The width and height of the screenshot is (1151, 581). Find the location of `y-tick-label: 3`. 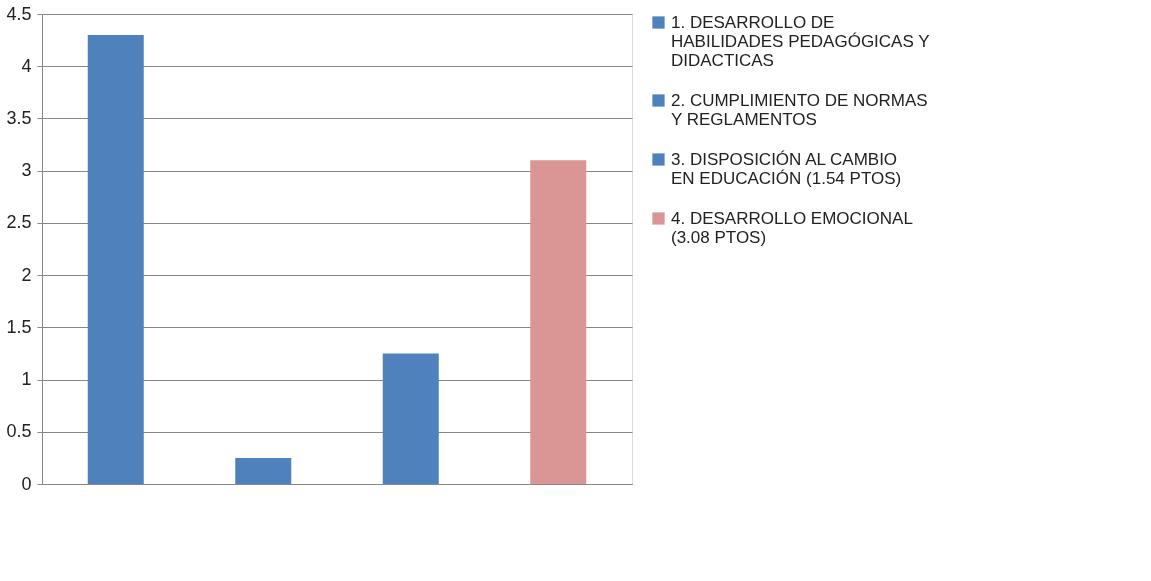

y-tick-label: 3 is located at coordinates (26, 170).